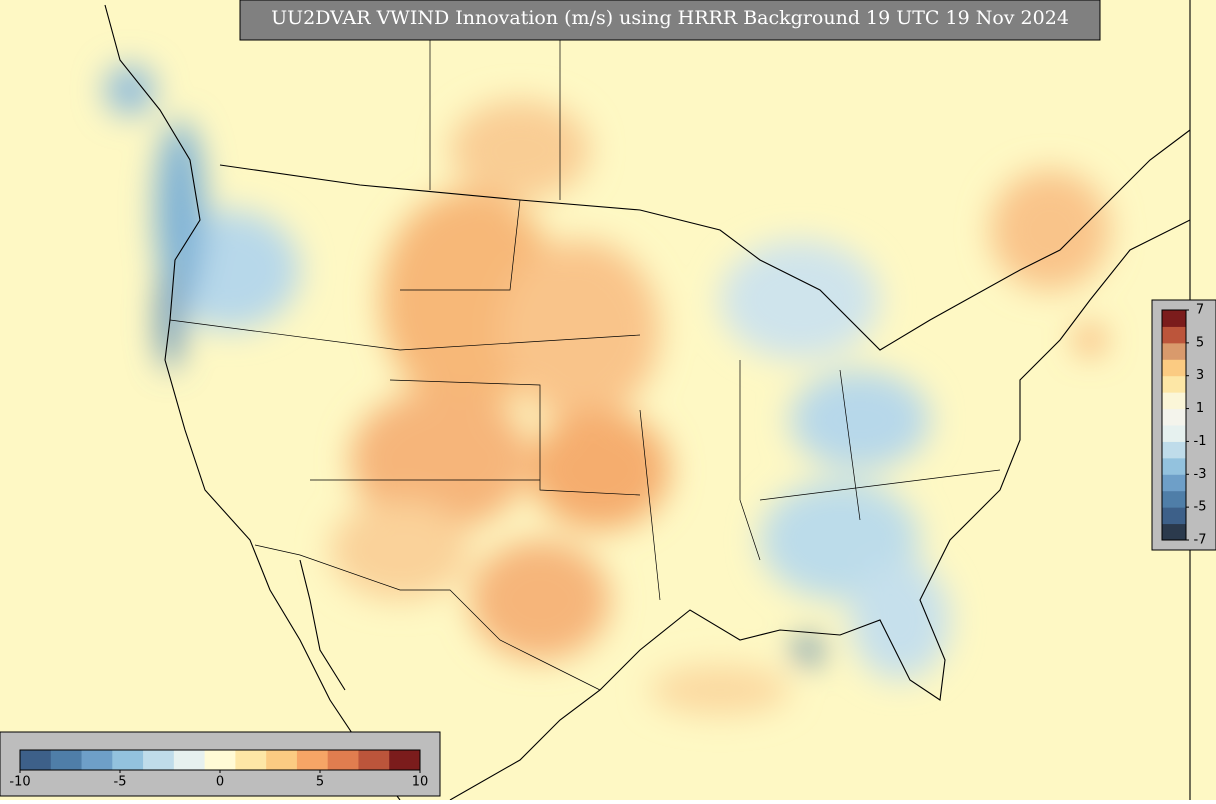  Describe the element at coordinates (322, 625) in the screenshot. I see `coastline` at that location.